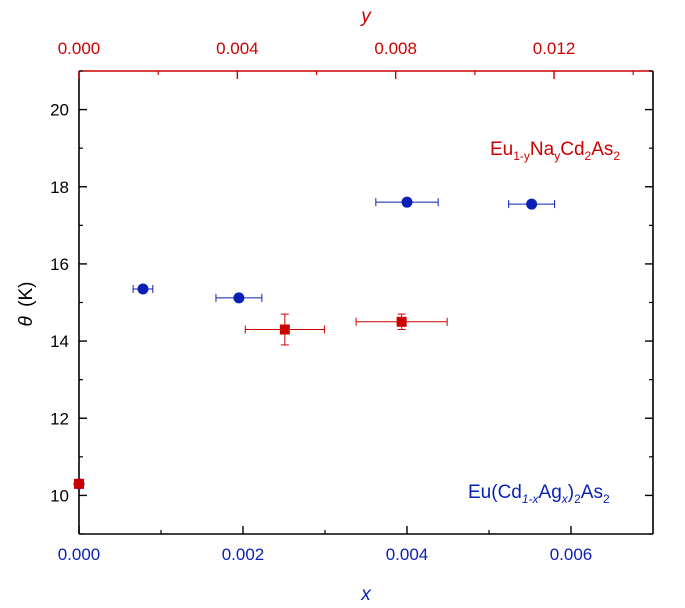  Describe the element at coordinates (616, 156) in the screenshot. I see `na-label-sub4: 2` at that location.